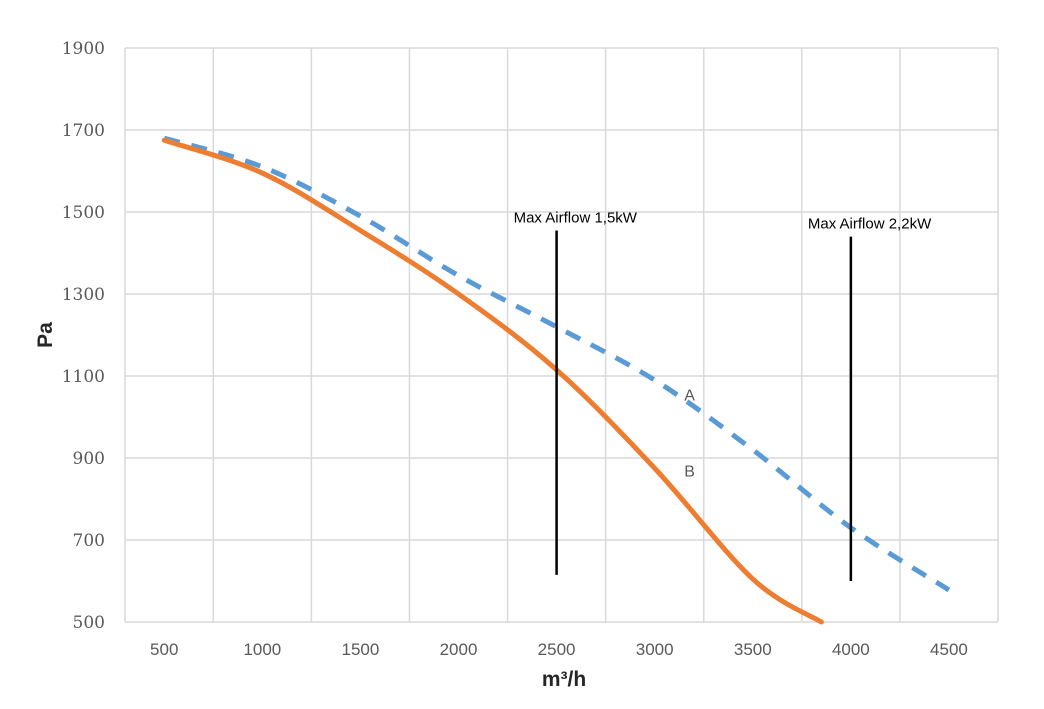 This screenshot has height=709, width=1044. What do you see at coordinates (576, 217) in the screenshot?
I see `annotation-label: Max Airflow 1,5kW` at bounding box center [576, 217].